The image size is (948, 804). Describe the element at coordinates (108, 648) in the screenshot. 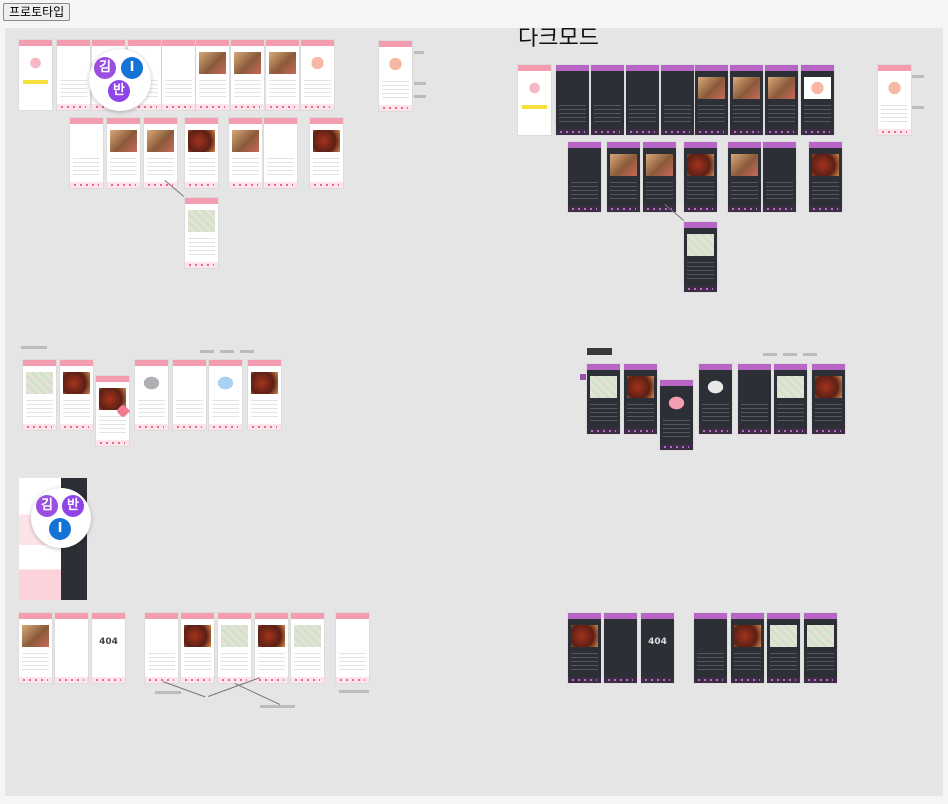

I see `light-404-screen: 404` at that location.